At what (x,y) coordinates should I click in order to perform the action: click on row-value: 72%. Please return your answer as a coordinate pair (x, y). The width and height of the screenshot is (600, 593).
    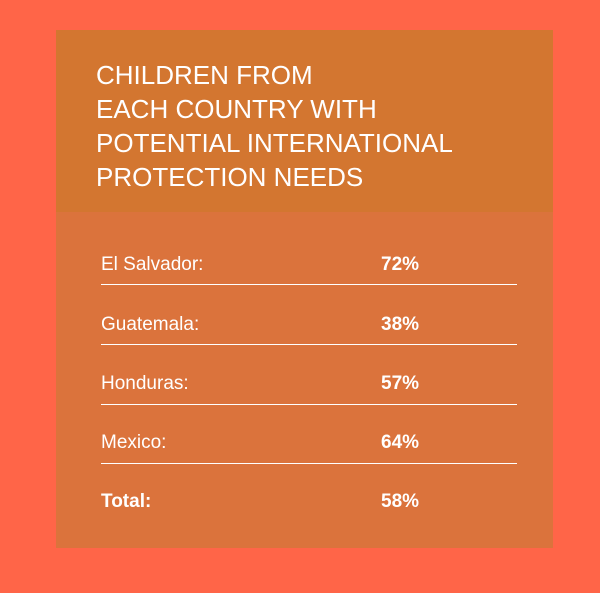
    Looking at the image, I should click on (400, 264).